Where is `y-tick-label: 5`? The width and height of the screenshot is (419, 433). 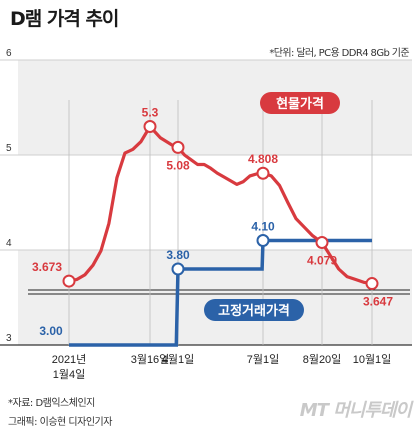
y-tick-label: 5 is located at coordinates (9, 148).